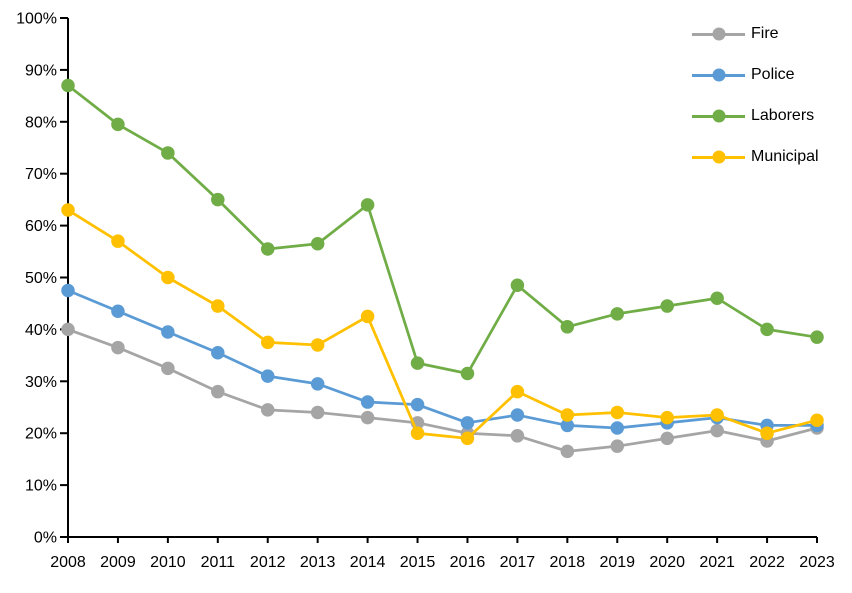  I want to click on data-point-laborers-2022, so click(767, 329).